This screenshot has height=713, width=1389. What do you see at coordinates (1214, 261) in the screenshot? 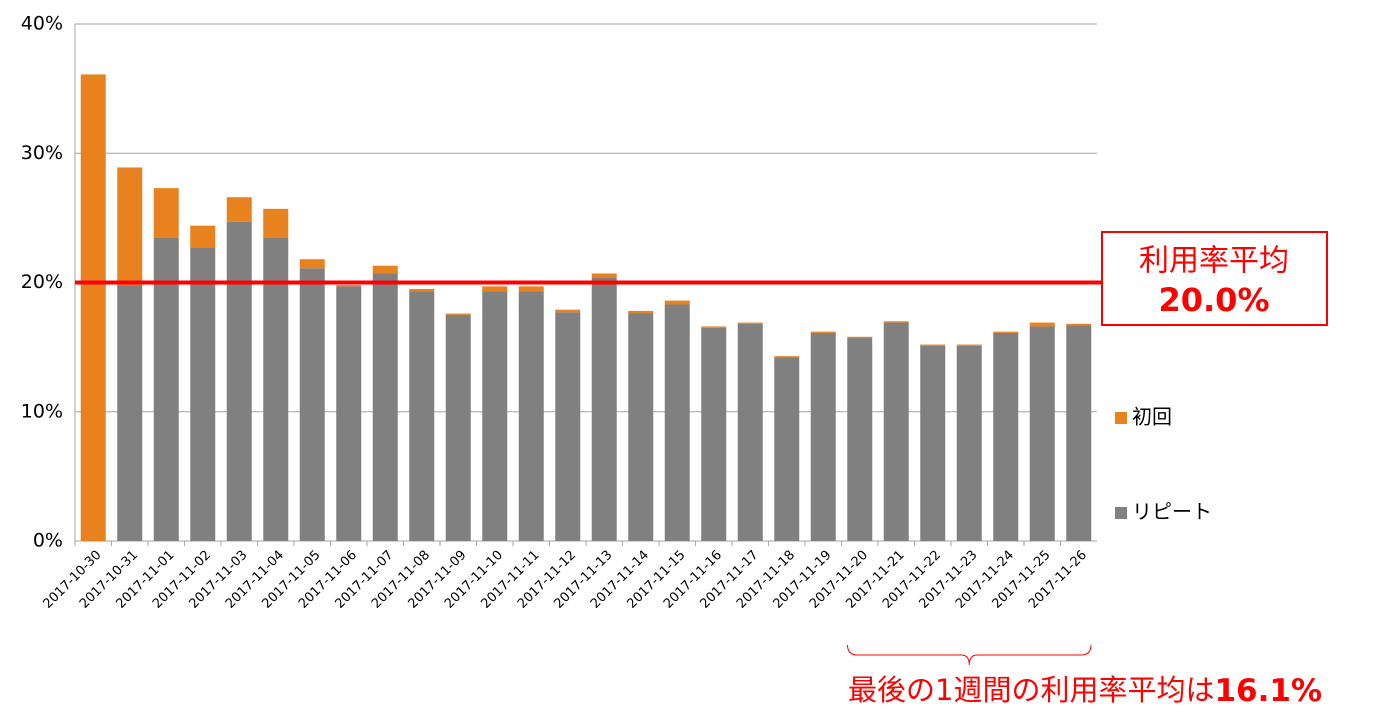
I see `annotation-title: 利用率平均` at bounding box center [1214, 261].